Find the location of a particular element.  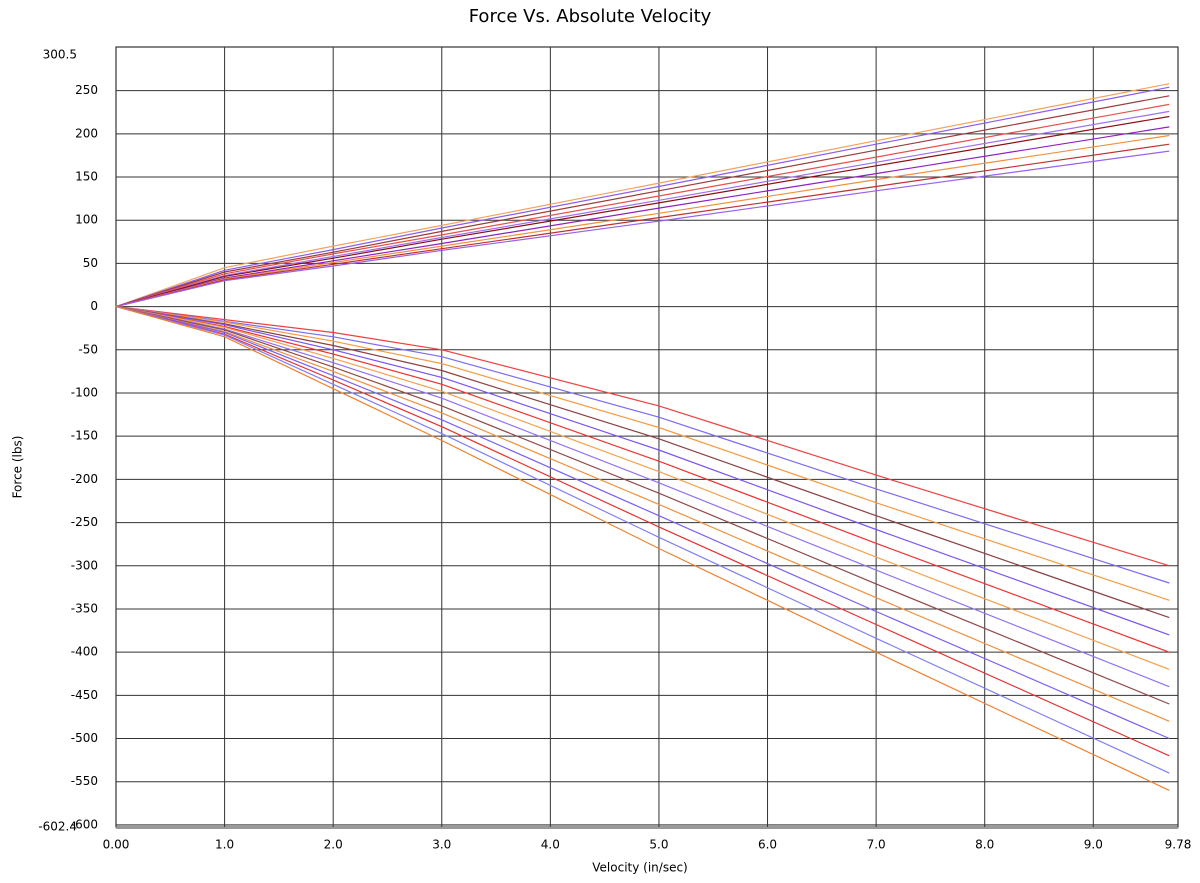

y-tick-label: -500 is located at coordinates (84, 738).